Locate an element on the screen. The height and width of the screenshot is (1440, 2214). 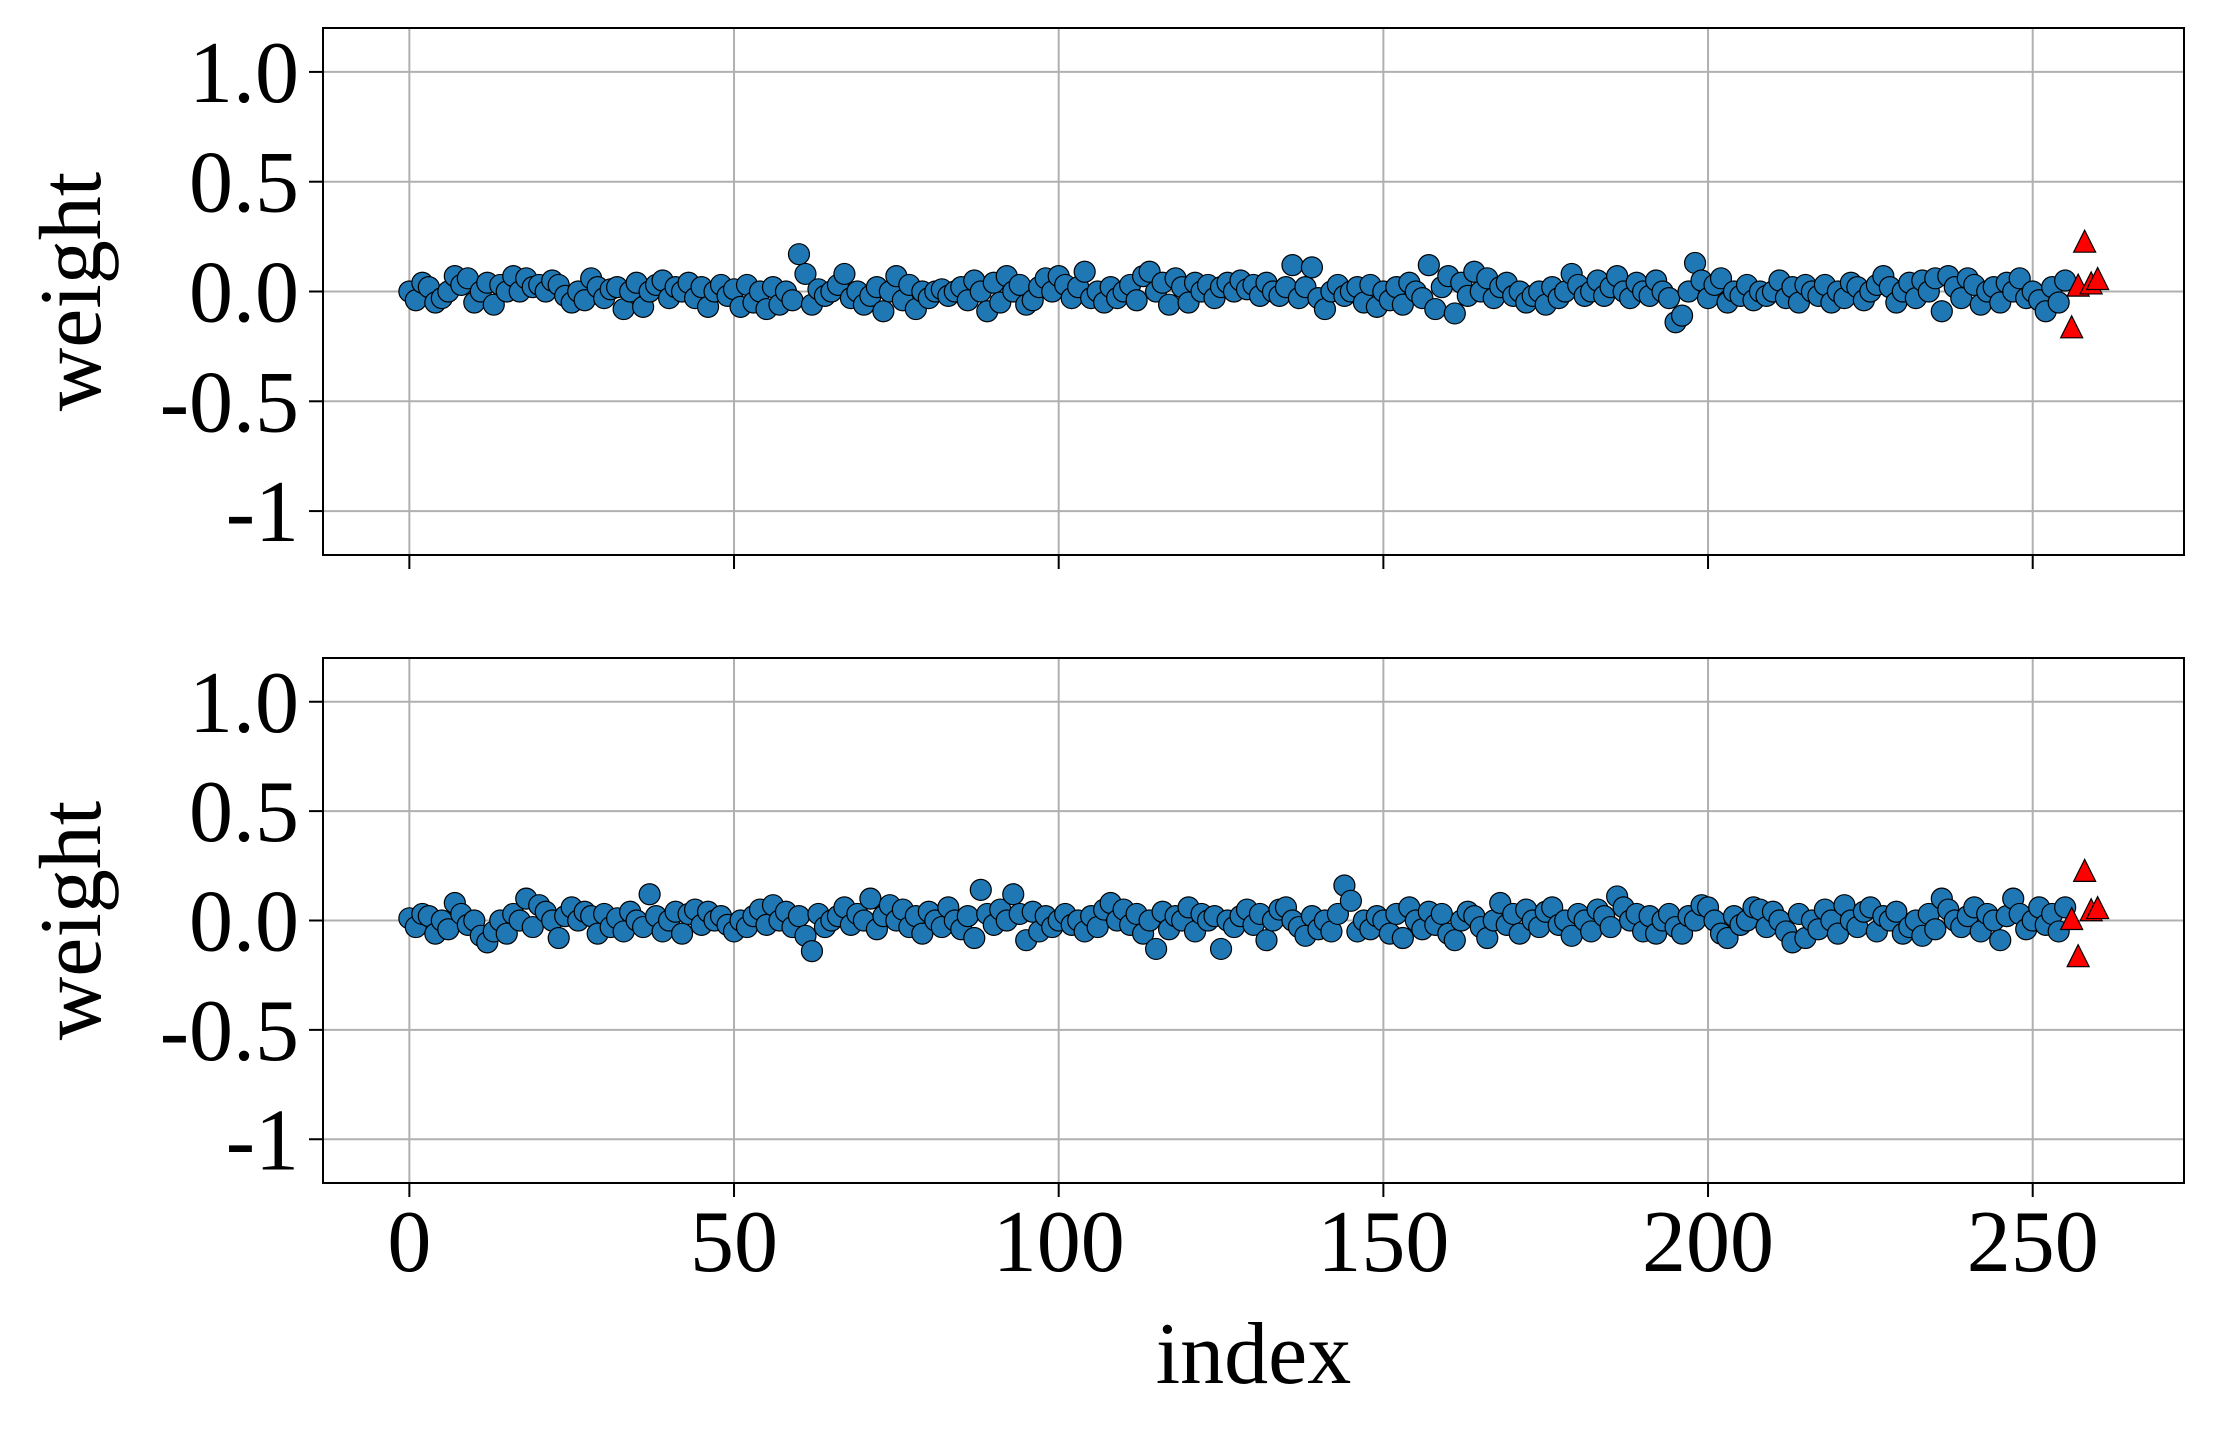
x-tick-label: 250 is located at coordinates (2033, 1242).